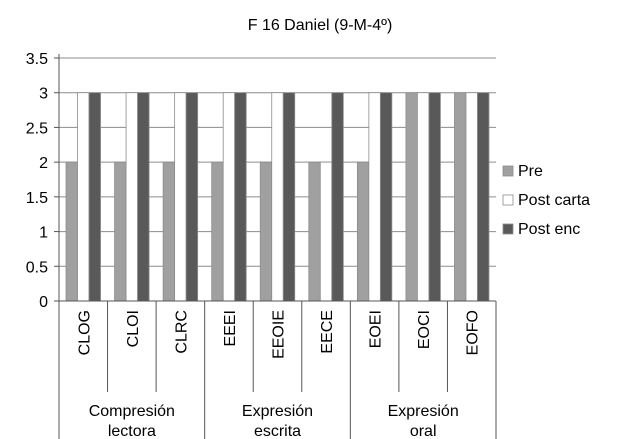  I want to click on x-tick-label: EEEI, so click(230, 328).